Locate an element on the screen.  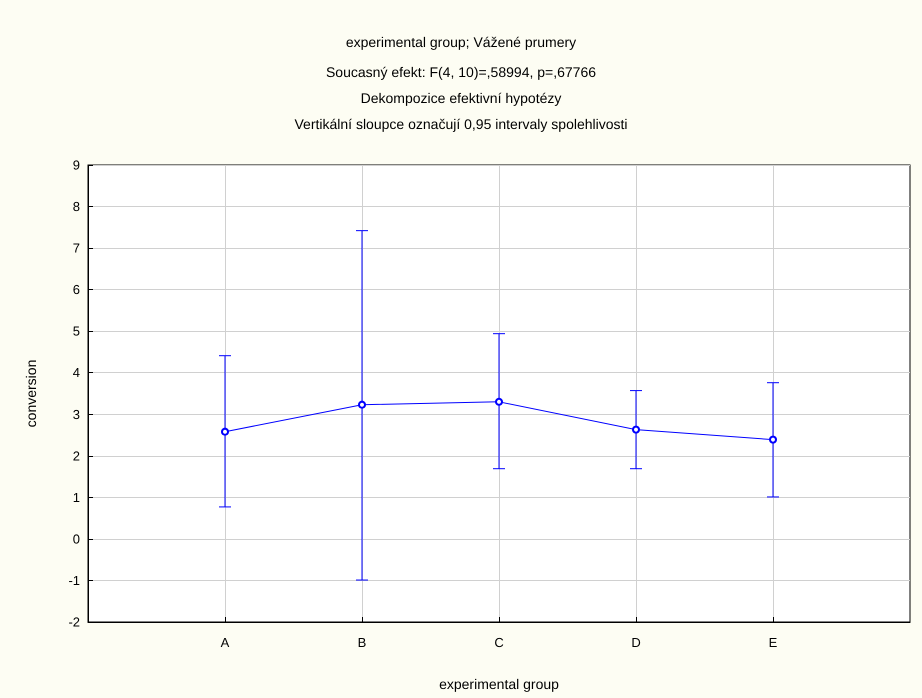
y-tick-label: 3 is located at coordinates (76, 414).